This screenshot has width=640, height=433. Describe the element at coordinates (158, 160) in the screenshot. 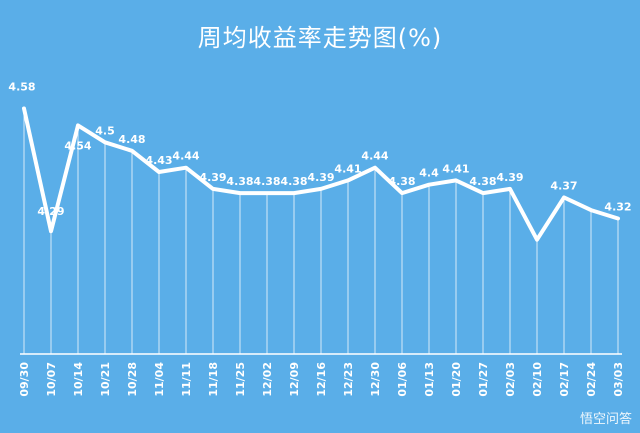

I see `value-label: 4.43` at that location.